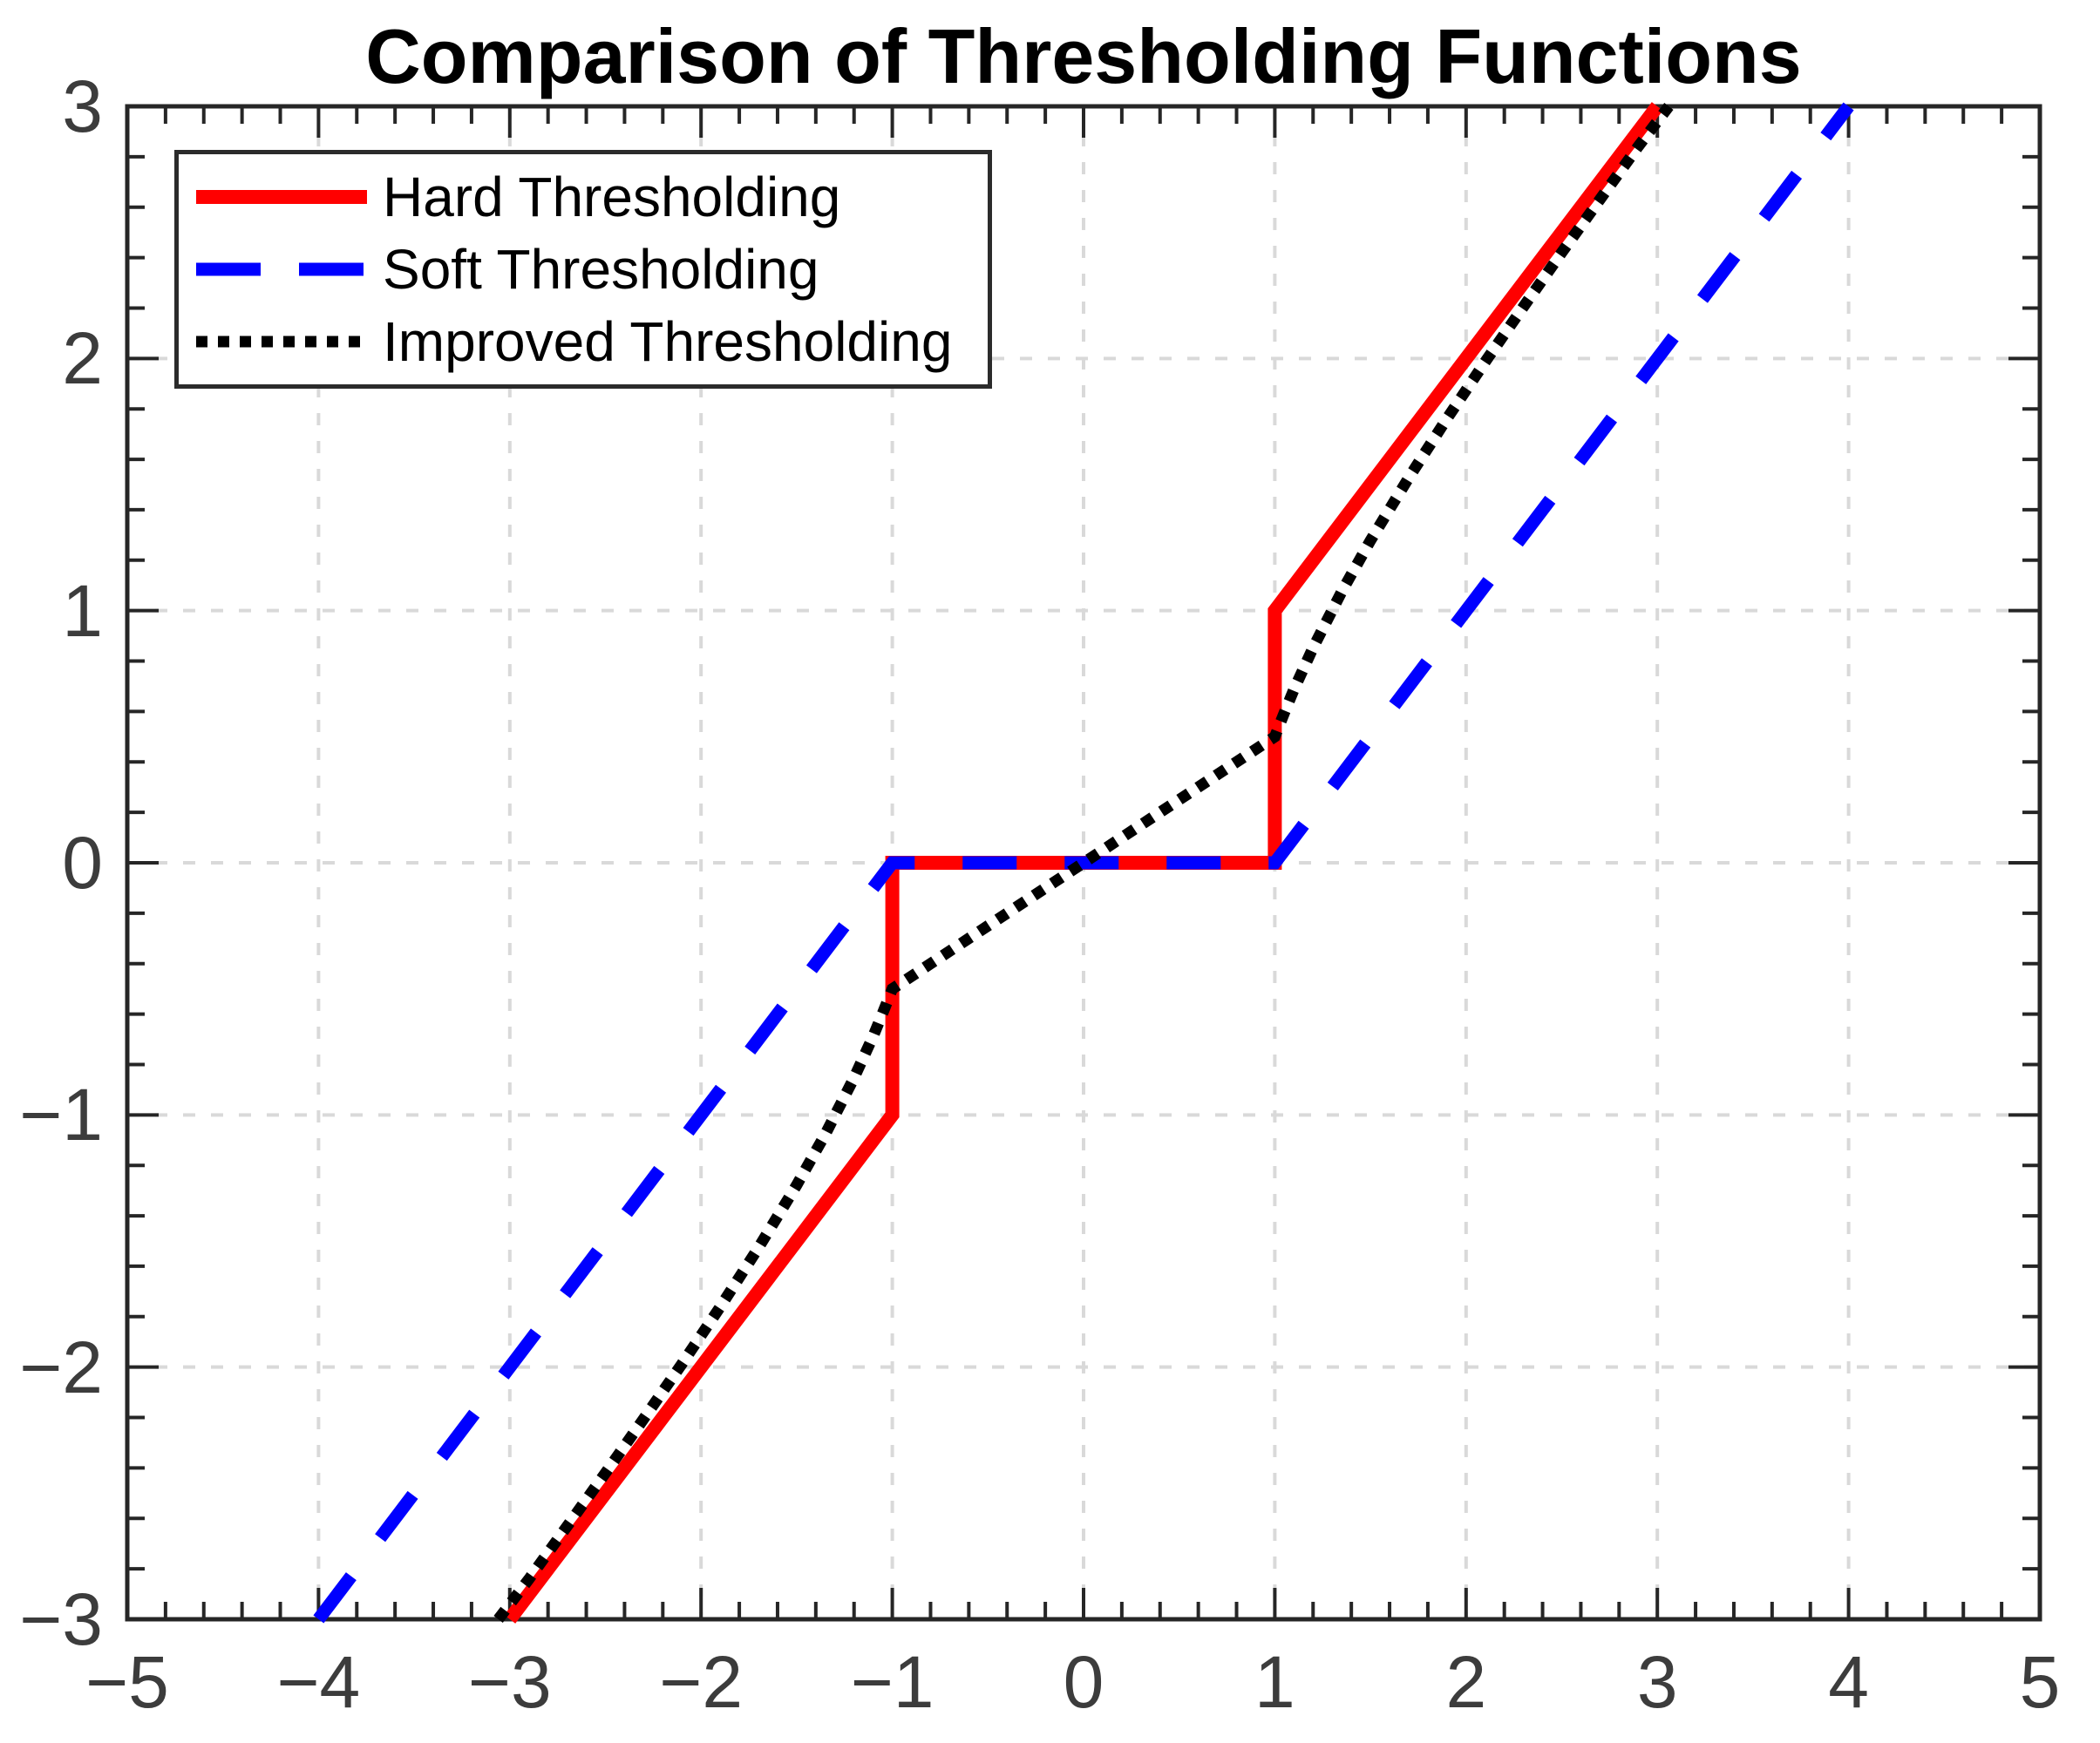  What do you see at coordinates (1657, 1682) in the screenshot?
I see `x-tick-label: 3` at bounding box center [1657, 1682].